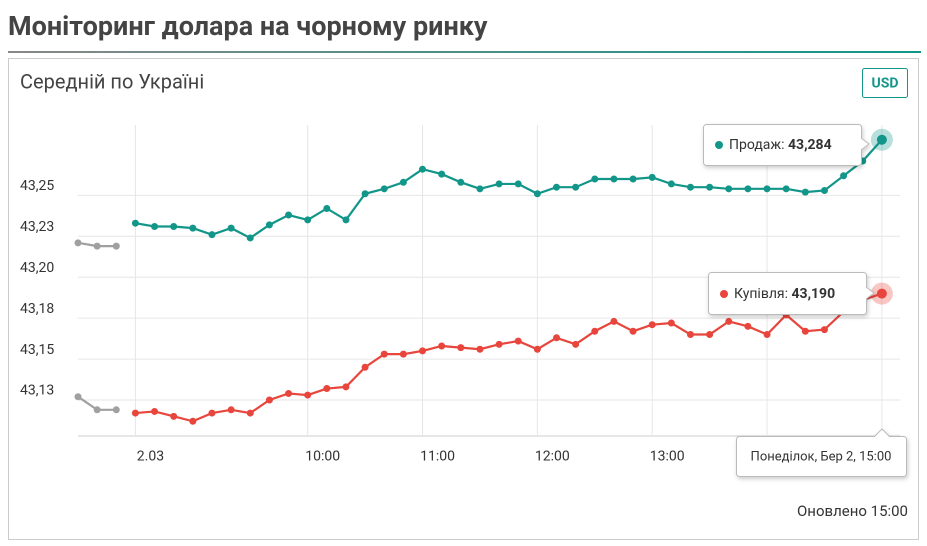  What do you see at coordinates (552, 457) in the screenshot?
I see `x-tick-label: 12:00` at bounding box center [552, 457].